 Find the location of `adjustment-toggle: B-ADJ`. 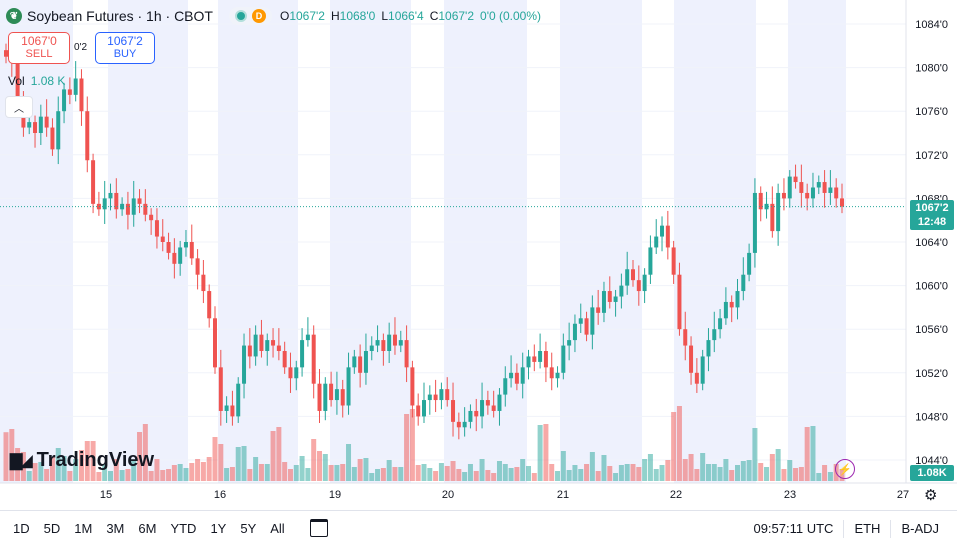

adjustment-toggle: B-ADJ is located at coordinates (920, 528).